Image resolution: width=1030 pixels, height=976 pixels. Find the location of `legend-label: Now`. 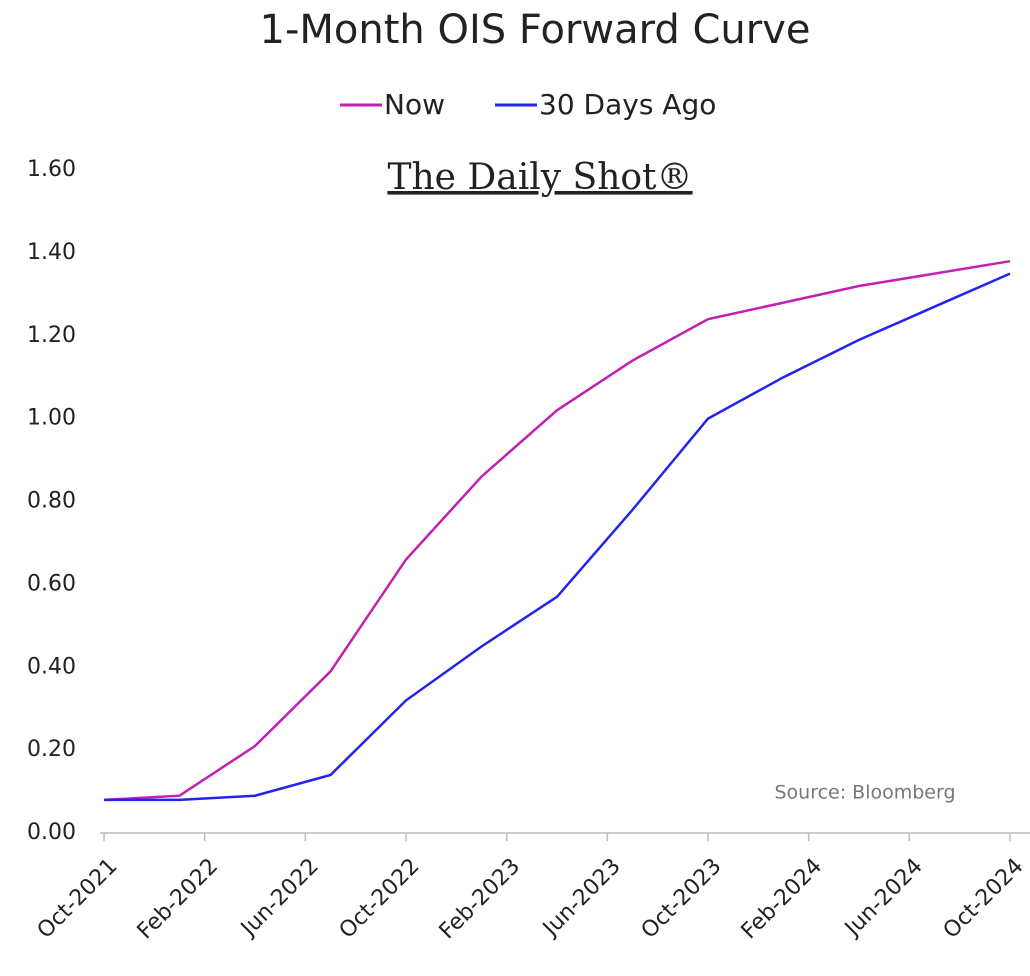

legend-label: Now is located at coordinates (414, 104).